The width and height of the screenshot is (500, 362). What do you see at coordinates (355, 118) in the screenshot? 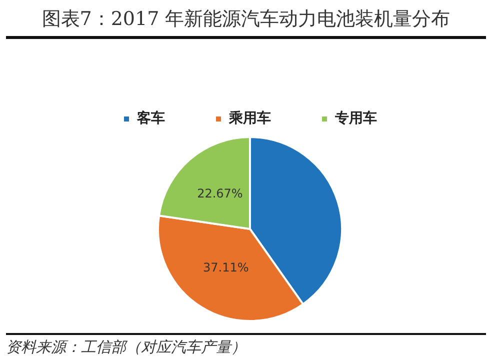
I see `legend-label: 专用车` at bounding box center [355, 118].